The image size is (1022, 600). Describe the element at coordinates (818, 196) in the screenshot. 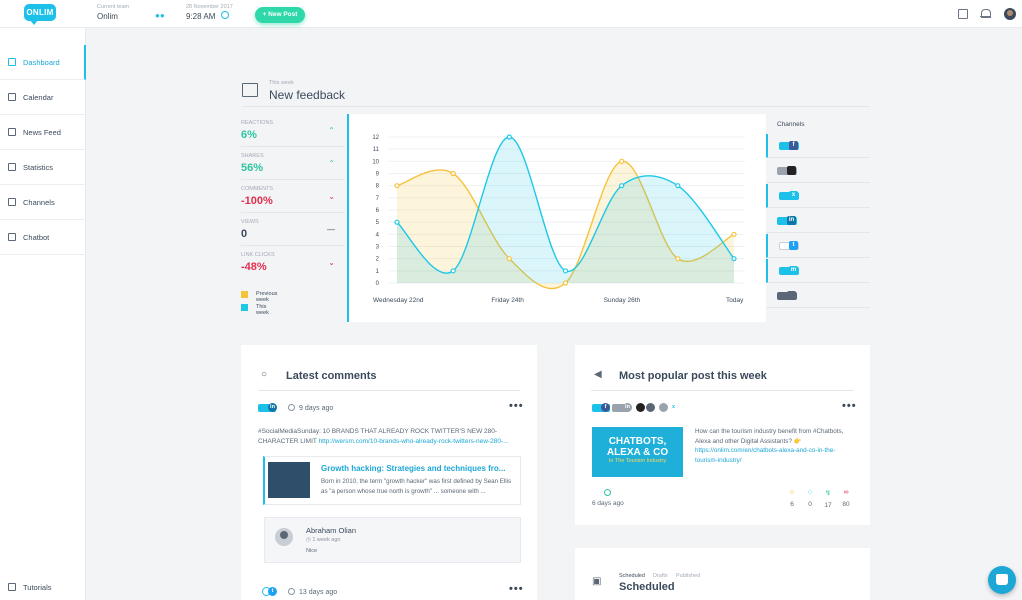

I see `channel-xing: x` at that location.